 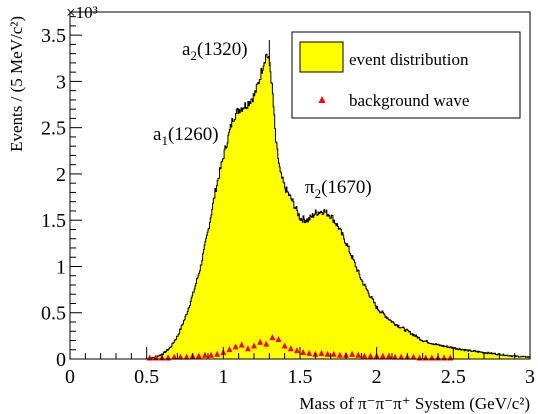 I want to click on y-tick-label: 0.5, so click(x=53, y=314).